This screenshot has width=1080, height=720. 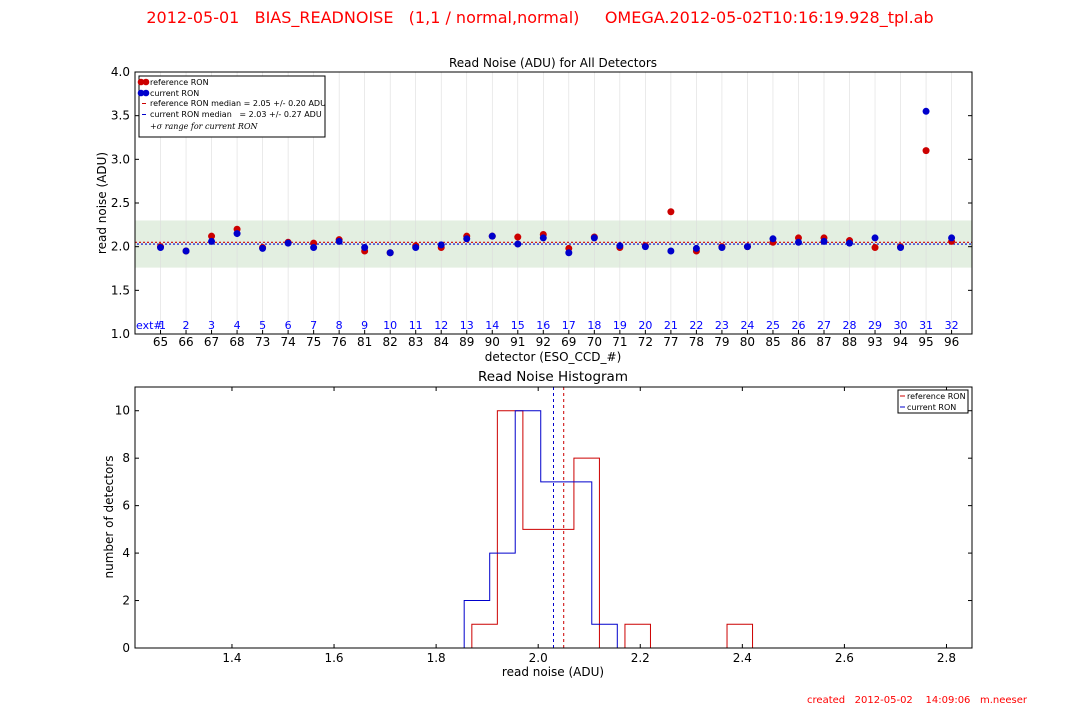 I want to click on hist-ytick-label: 0, so click(x=126, y=648).